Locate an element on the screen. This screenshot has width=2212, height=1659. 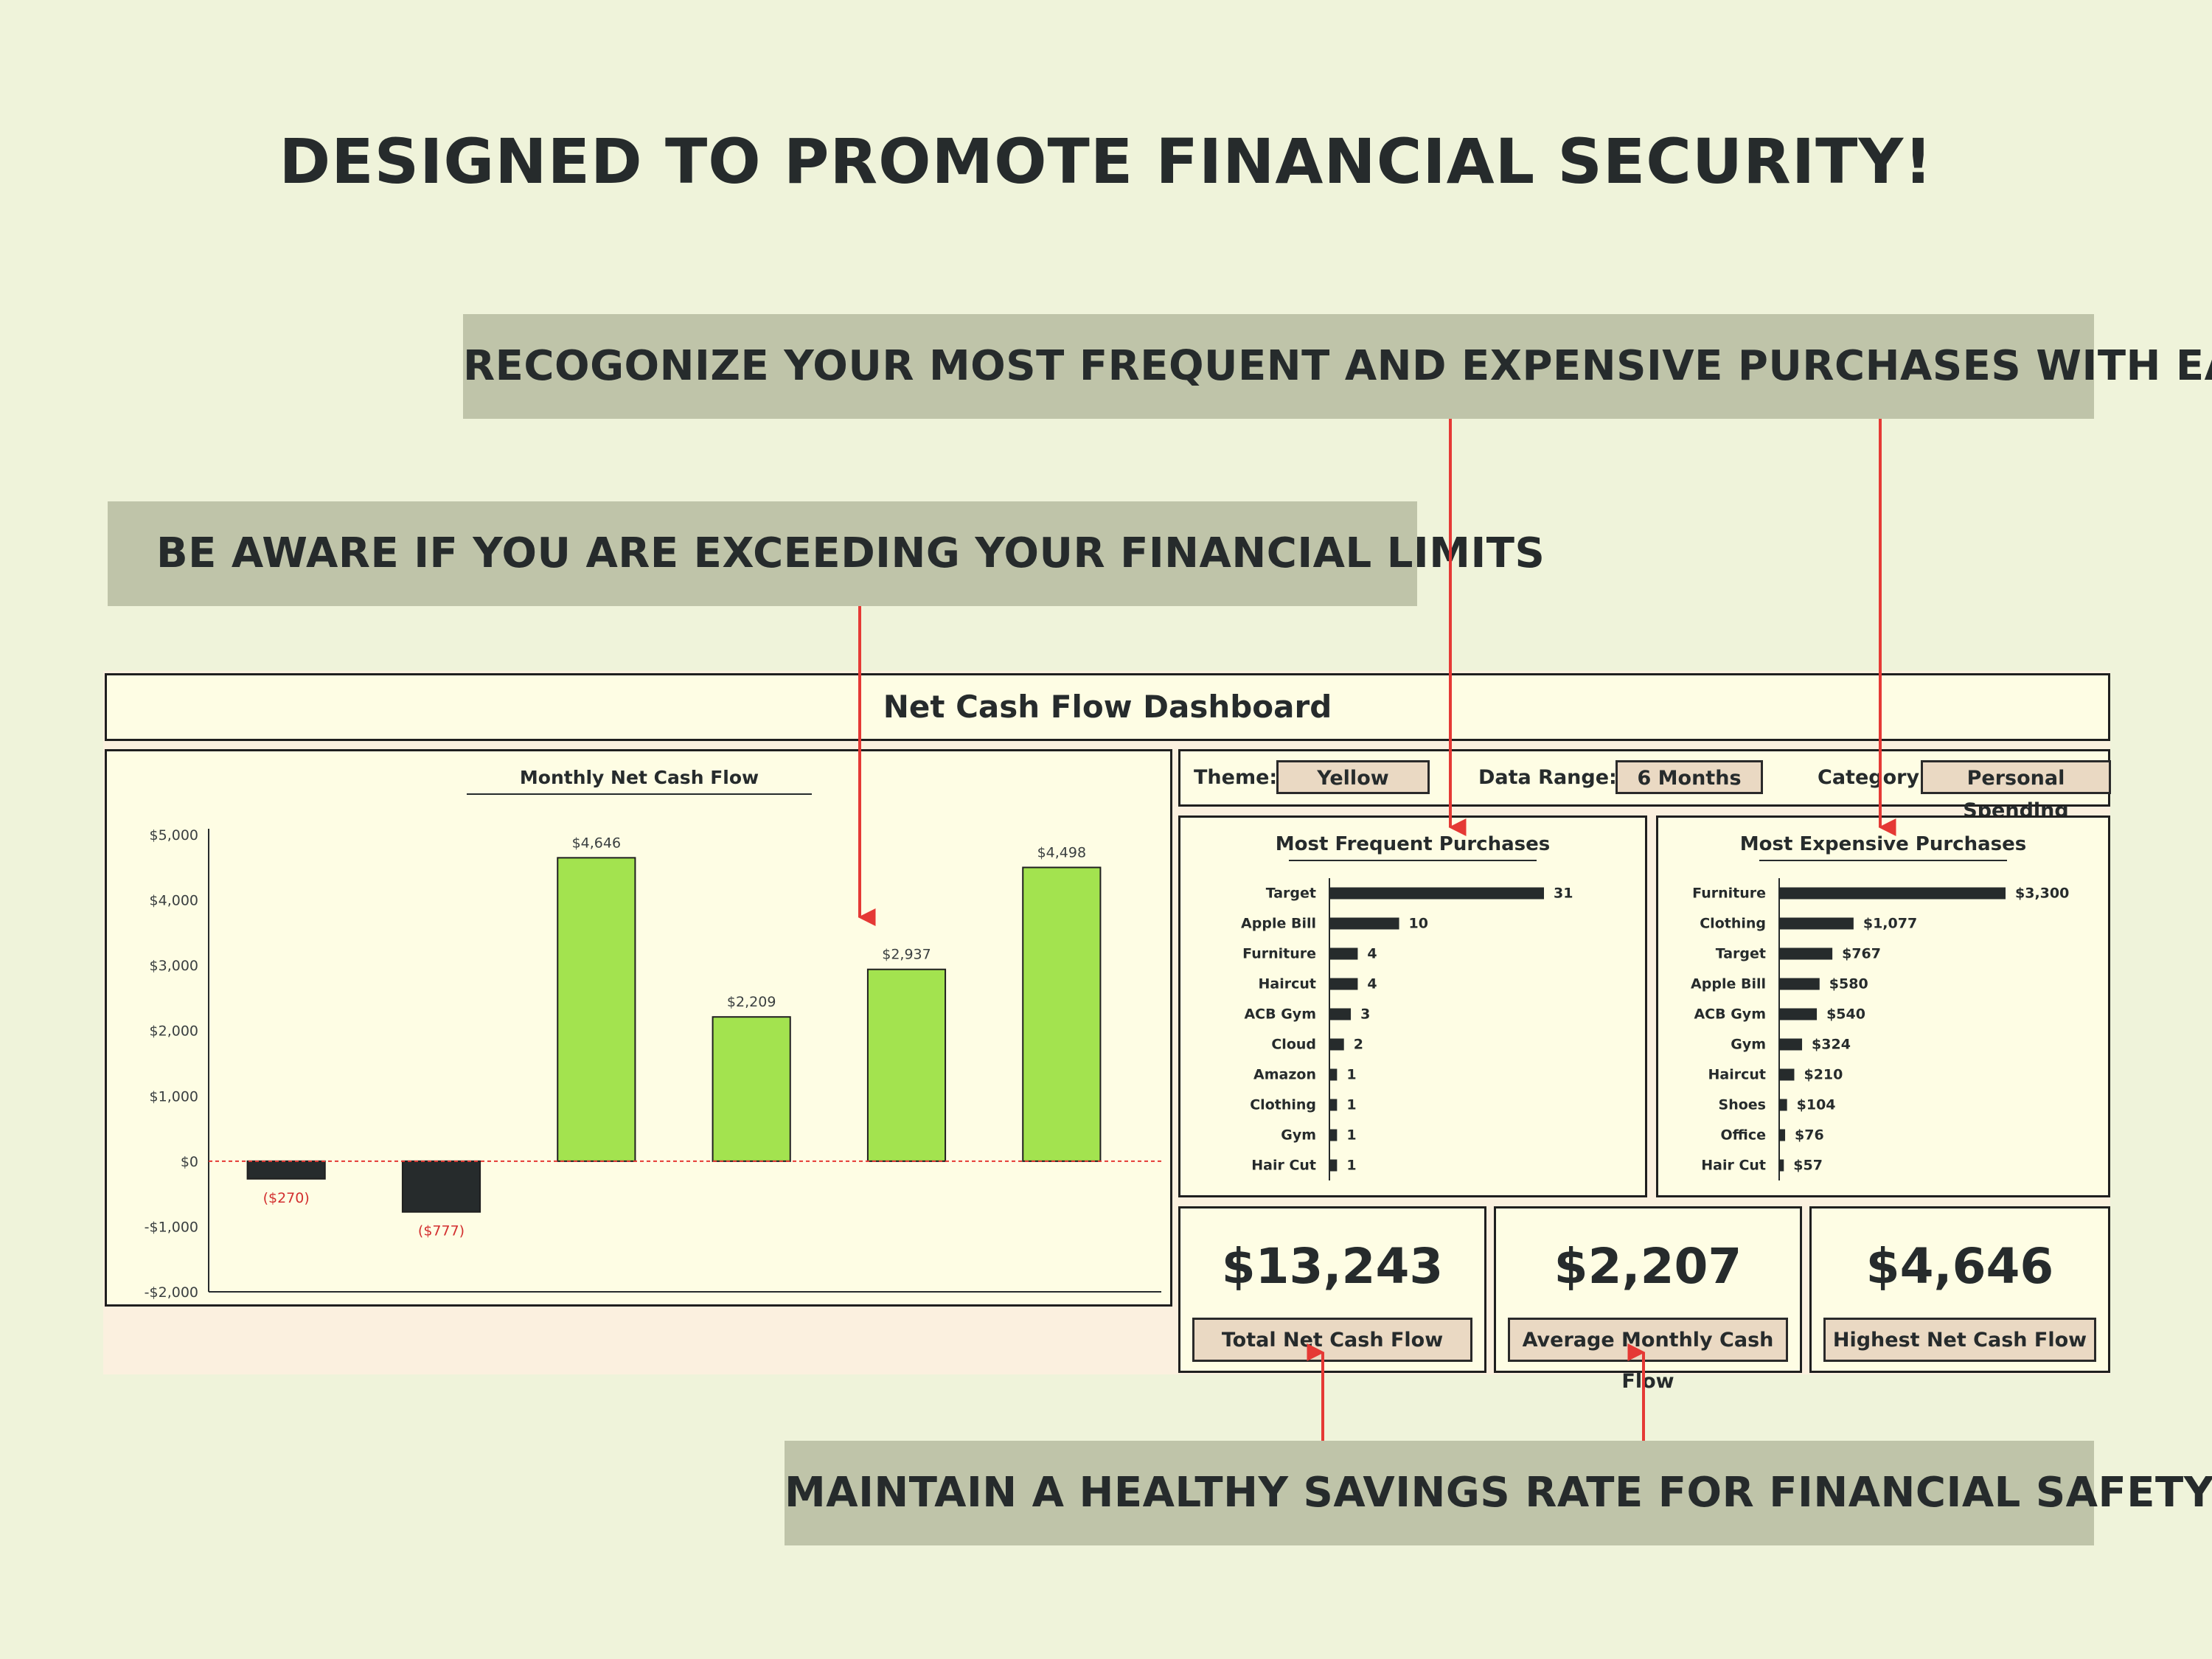
kpi-highest-net-cash-flow: $4,646 Highest Net Cash Flow is located at coordinates (1959, 1289).